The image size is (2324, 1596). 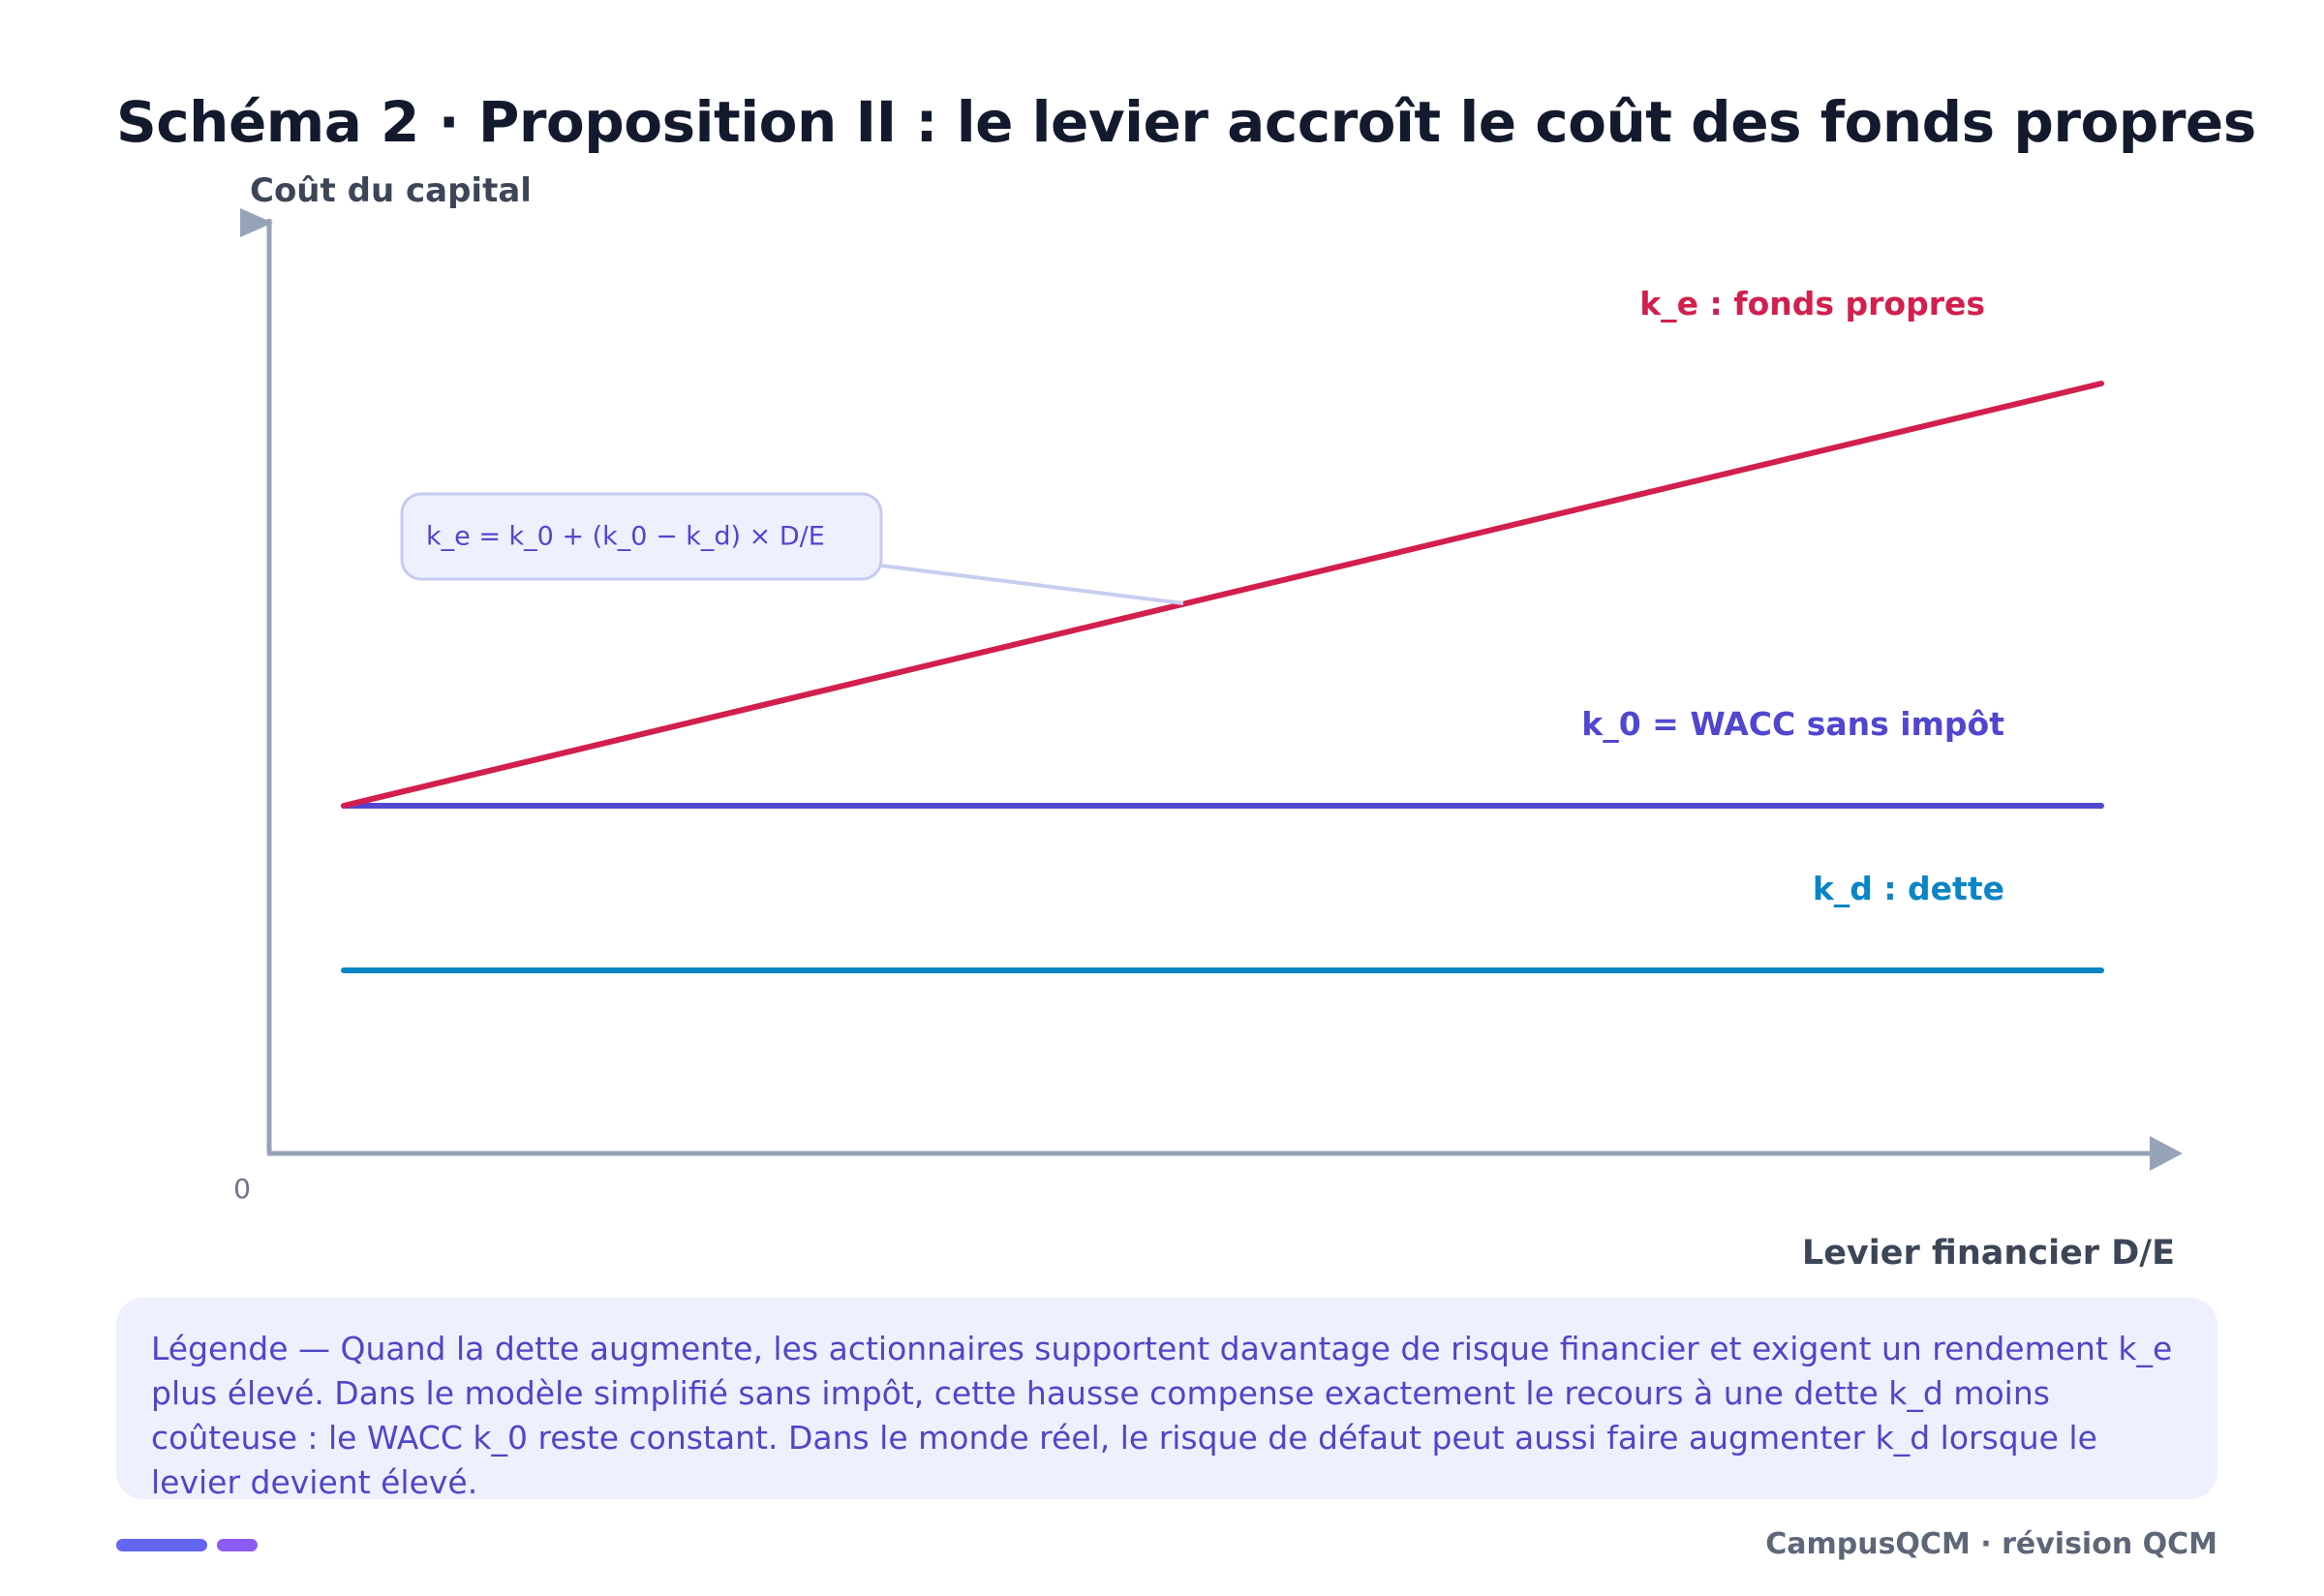 What do you see at coordinates (1812, 303) in the screenshot?
I see `k-e-label: k_e : fonds propres` at bounding box center [1812, 303].